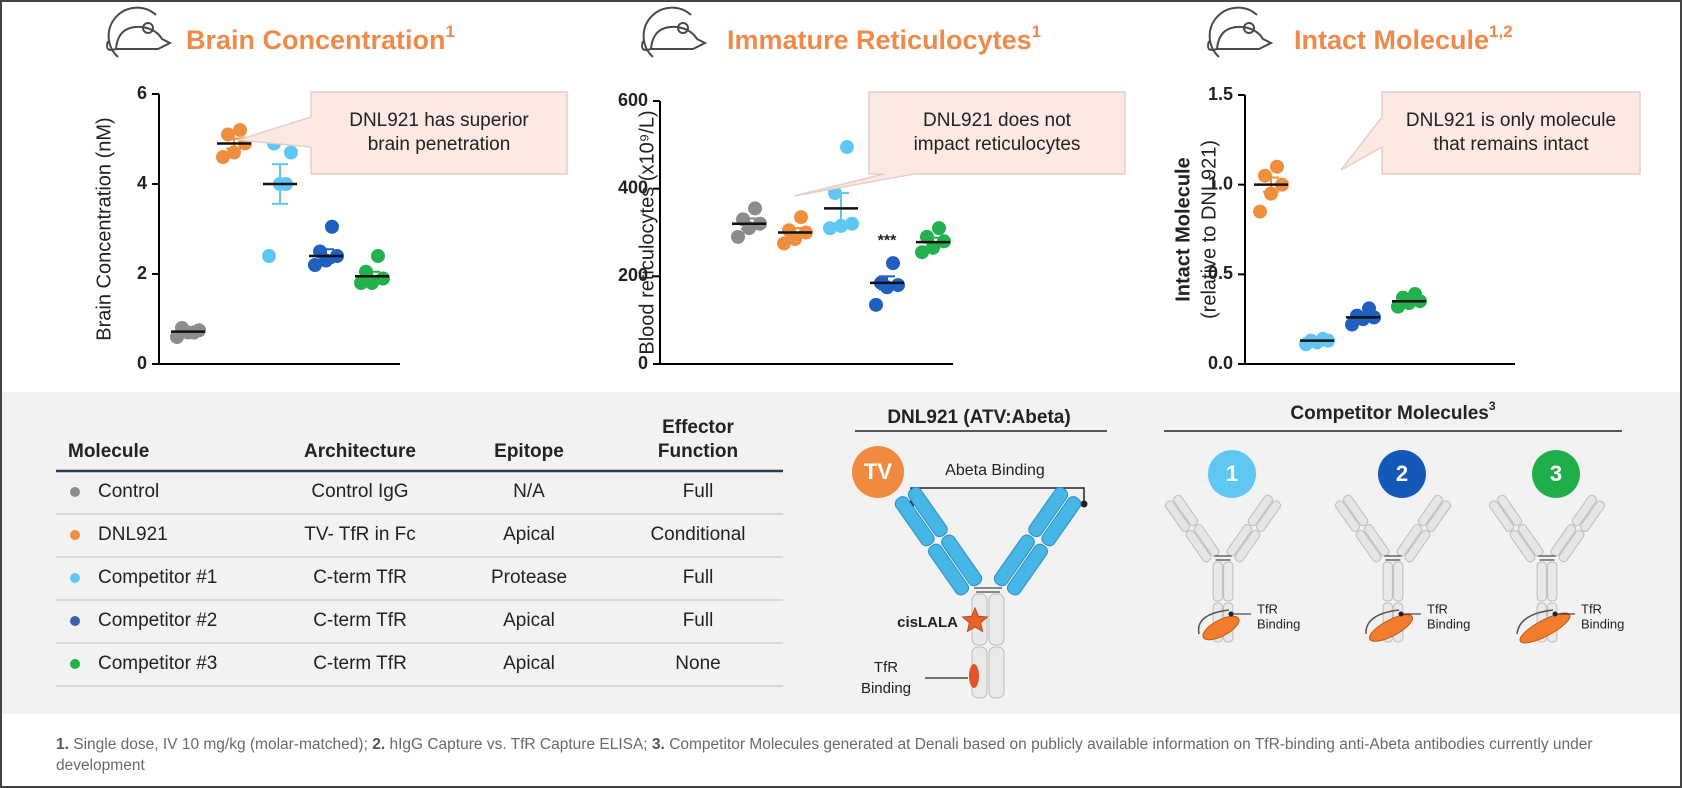  I want to click on chart-title-text: Immature Reticulocytes, so click(879, 40).